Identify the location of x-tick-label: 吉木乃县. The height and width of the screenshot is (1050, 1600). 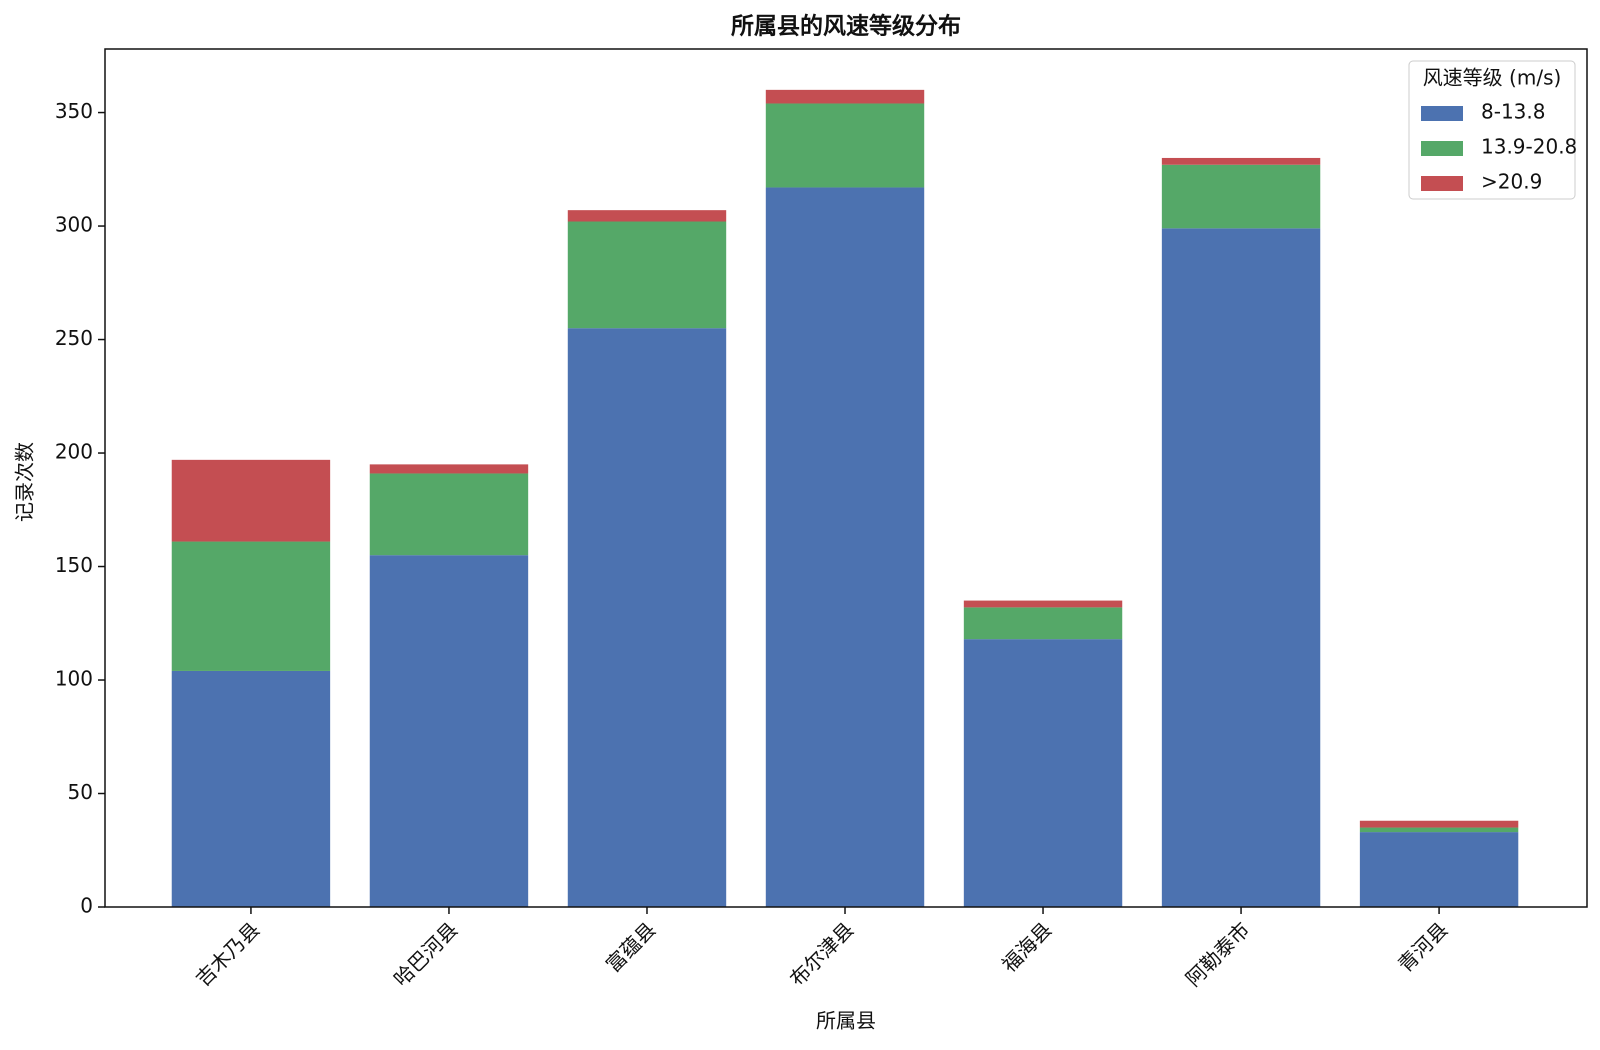
(228, 954).